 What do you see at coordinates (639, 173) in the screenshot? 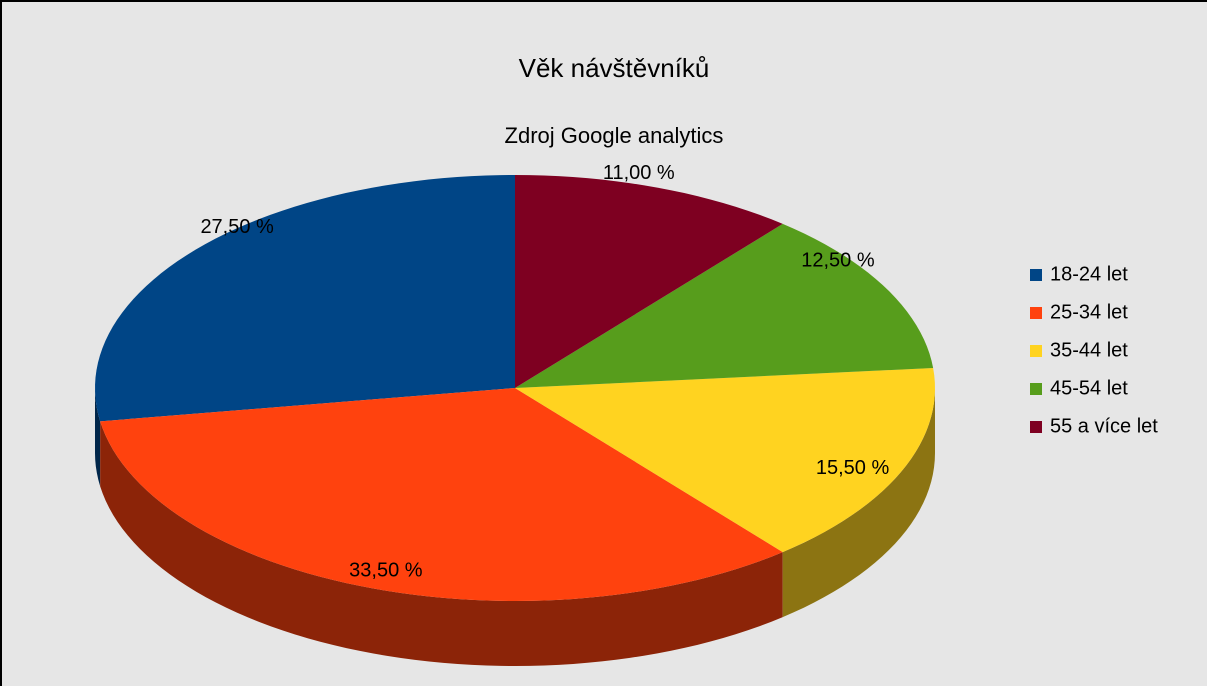
I see `data-label: 11,00 %` at bounding box center [639, 173].